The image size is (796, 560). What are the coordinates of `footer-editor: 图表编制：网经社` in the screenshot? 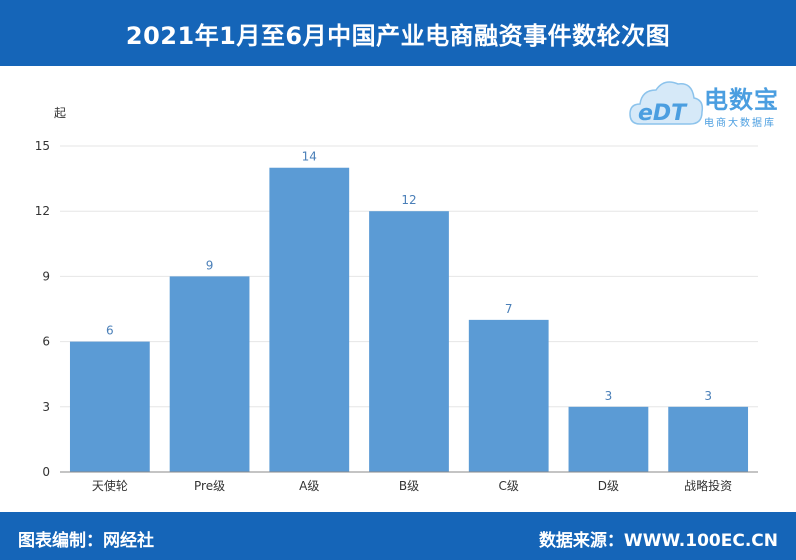 It's located at (86, 541).